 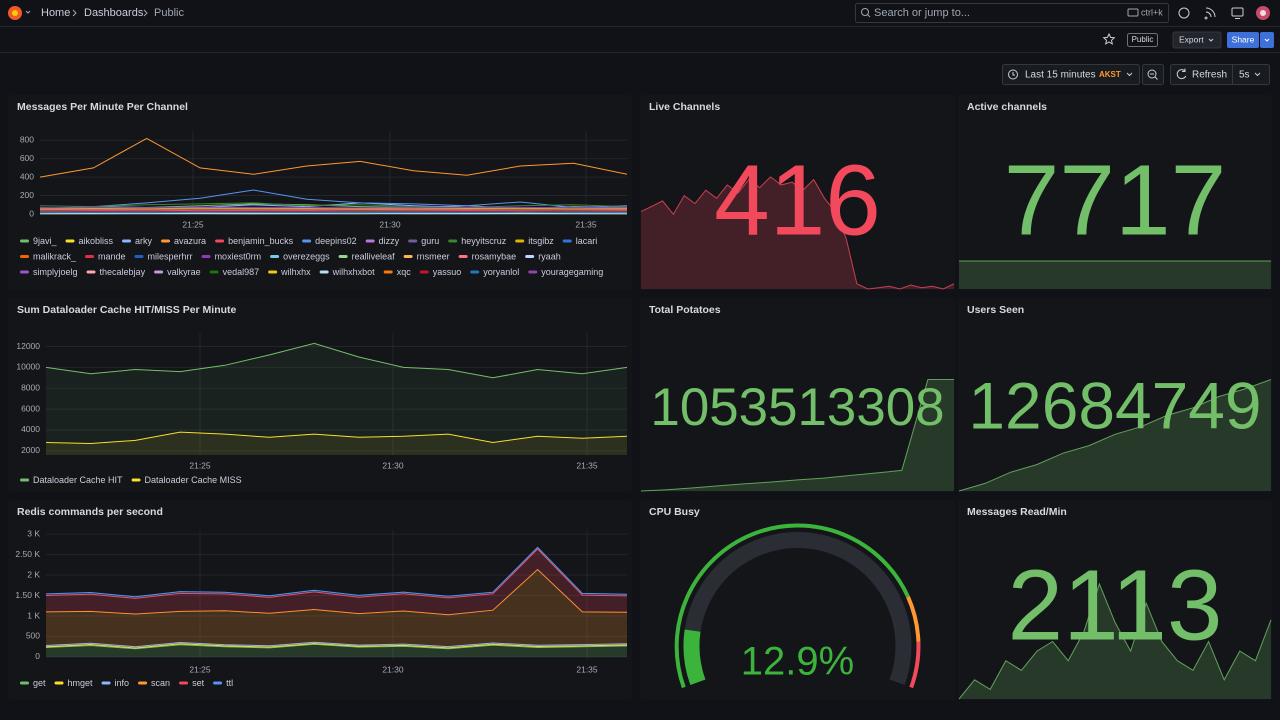 What do you see at coordinates (15, 13) in the screenshot?
I see `logo` at bounding box center [15, 13].